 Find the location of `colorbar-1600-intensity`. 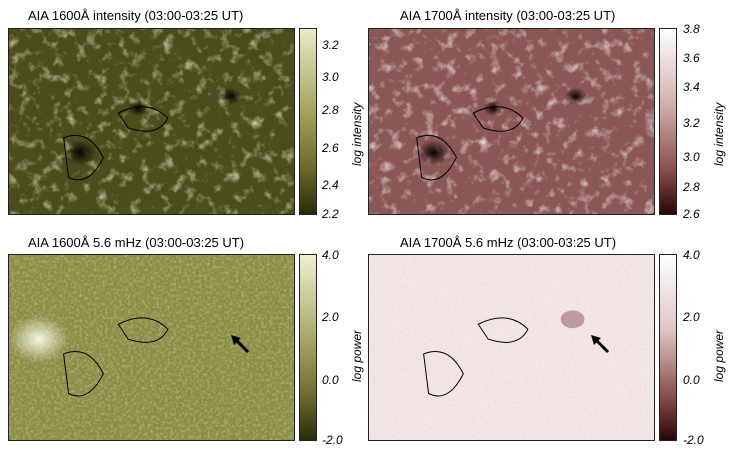

colorbar-1600-intensity is located at coordinates (308, 121).